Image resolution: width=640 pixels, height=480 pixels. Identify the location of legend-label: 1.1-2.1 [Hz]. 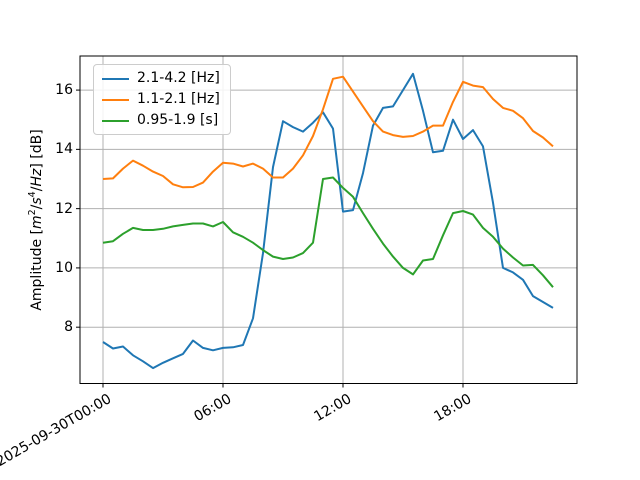
(178, 99).